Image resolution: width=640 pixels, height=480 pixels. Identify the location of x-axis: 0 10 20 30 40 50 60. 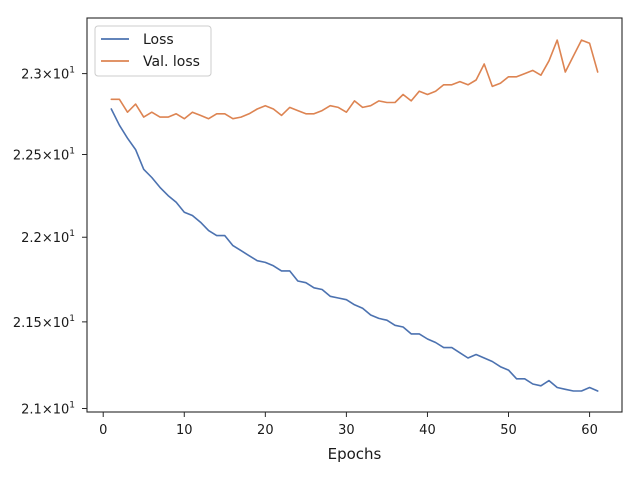
(348, 425).